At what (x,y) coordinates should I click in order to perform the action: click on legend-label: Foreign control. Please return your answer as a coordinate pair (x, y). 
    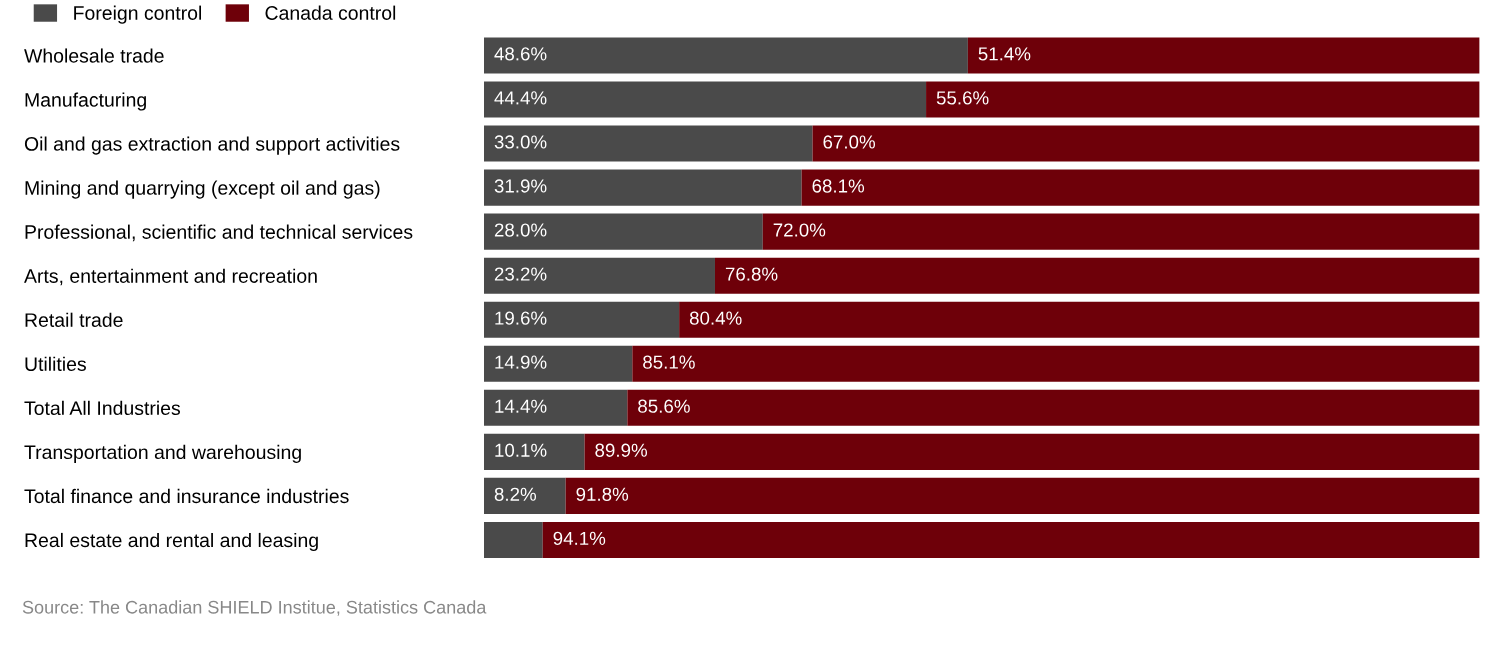
    Looking at the image, I should click on (137, 14).